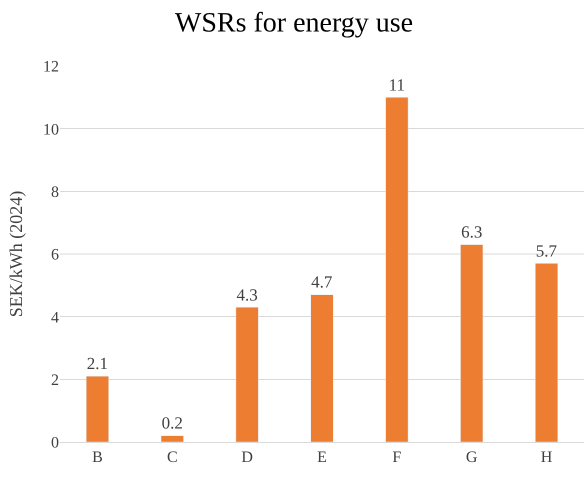 This screenshot has height=482, width=588. I want to click on x-tick-label: E, so click(322, 457).